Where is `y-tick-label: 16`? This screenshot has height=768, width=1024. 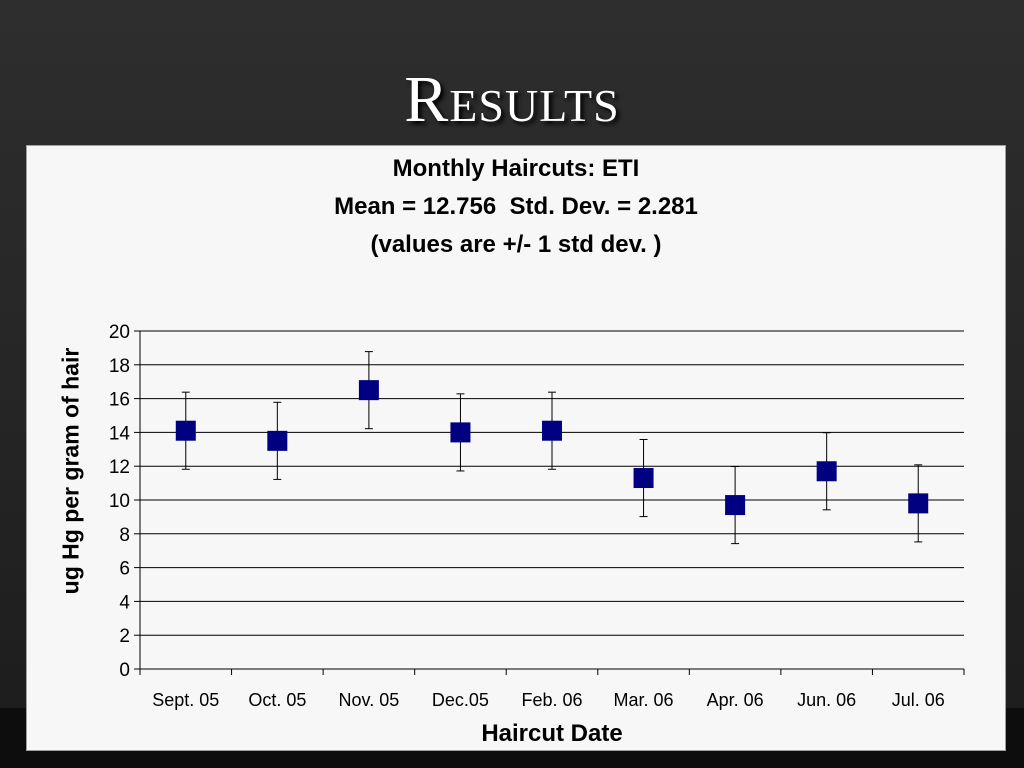
y-tick-label: 16 is located at coordinates (119, 400).